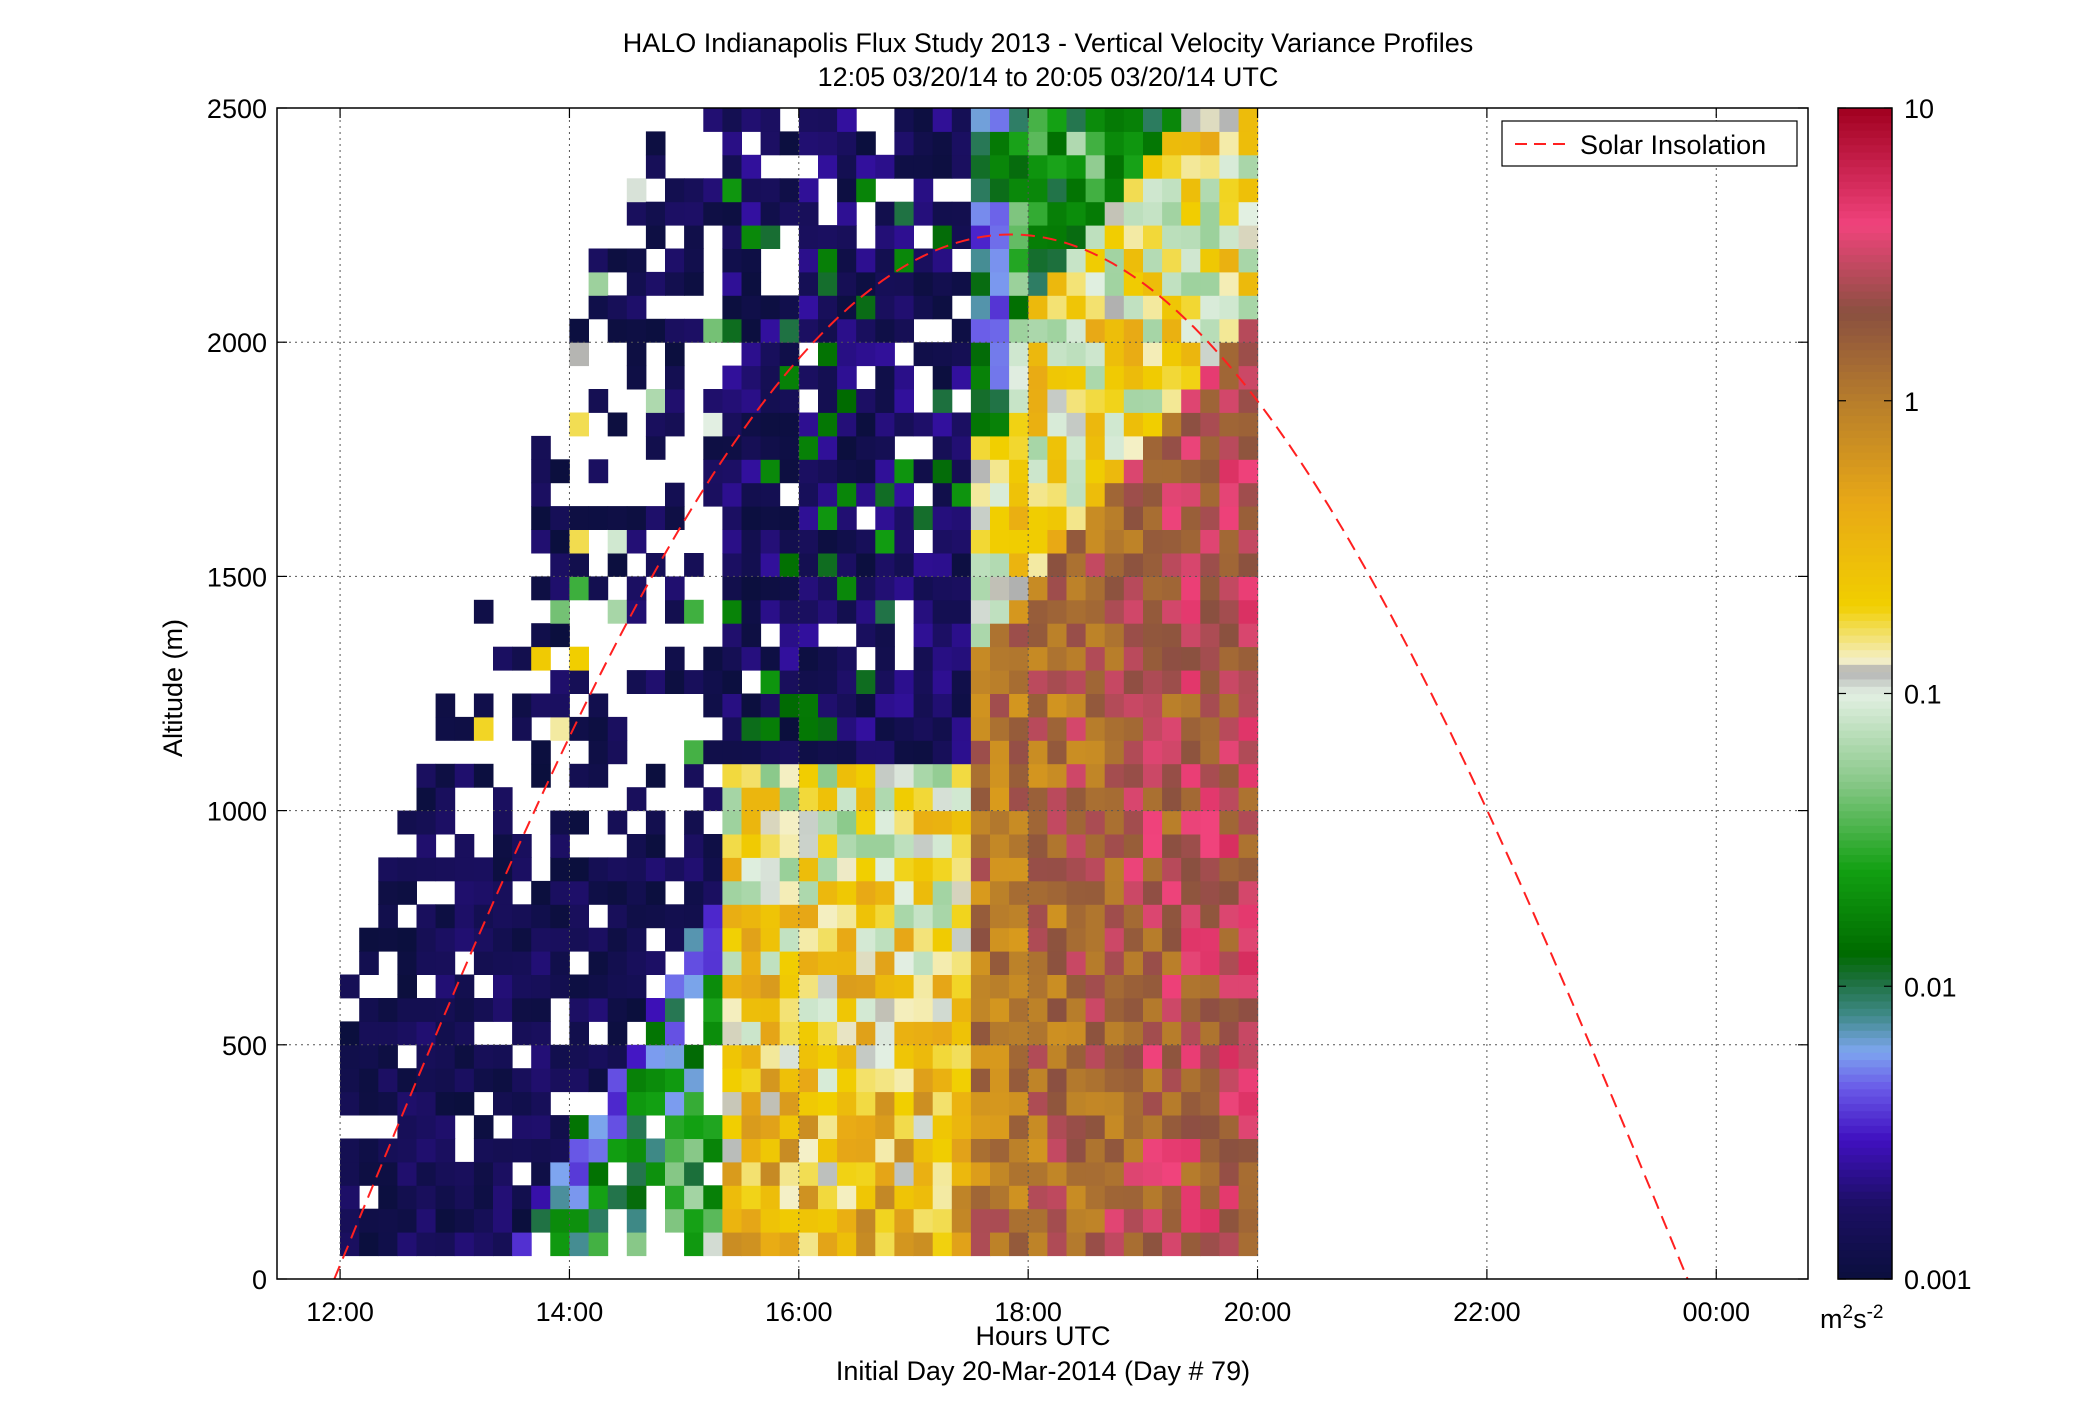 Image resolution: width=2098 pixels, height=1425 pixels. I want to click on y-axis-label: Altitude (m), so click(173, 688).